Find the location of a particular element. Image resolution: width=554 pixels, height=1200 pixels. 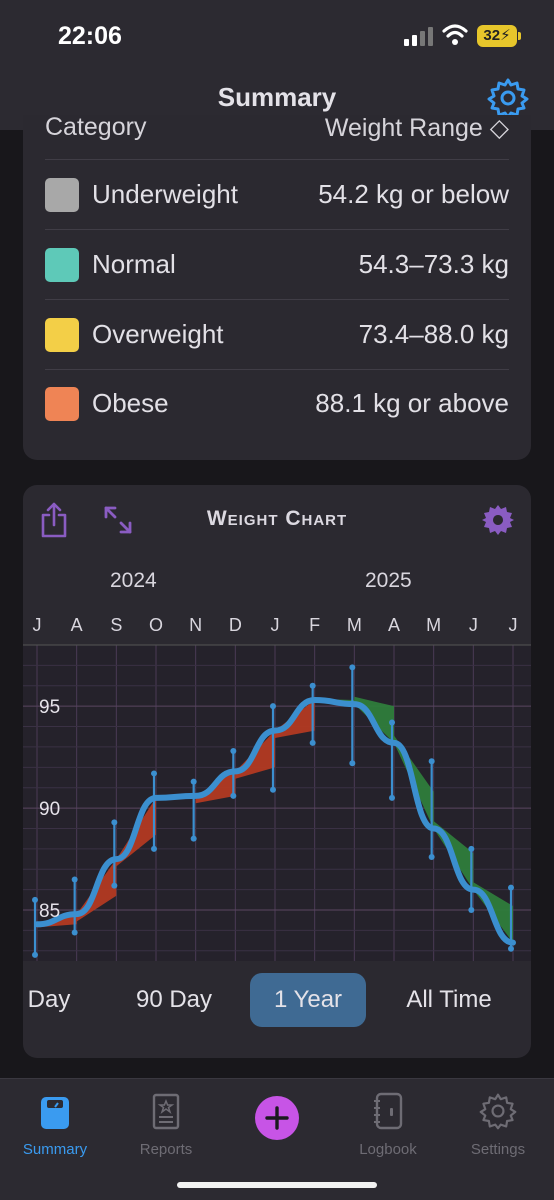

tab-label: Summary is located at coordinates (55, 1149).